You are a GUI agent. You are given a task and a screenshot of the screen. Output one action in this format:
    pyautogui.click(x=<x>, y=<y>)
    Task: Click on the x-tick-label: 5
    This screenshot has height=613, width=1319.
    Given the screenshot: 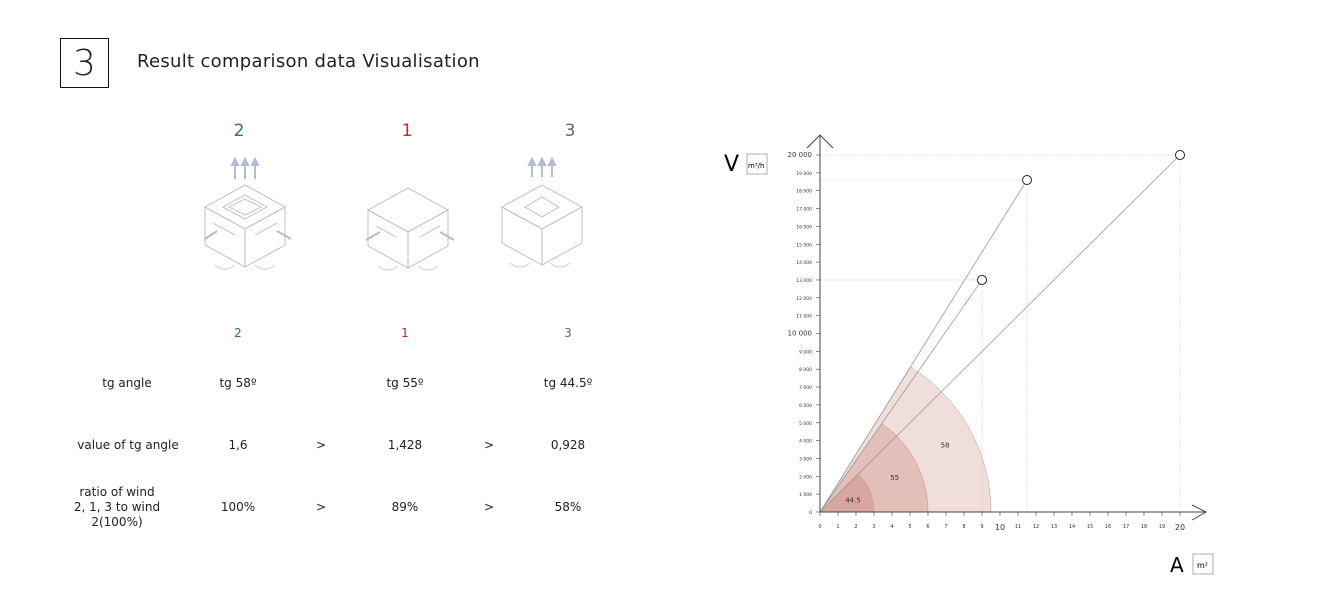 What is the action you would take?
    pyautogui.click(x=909, y=527)
    